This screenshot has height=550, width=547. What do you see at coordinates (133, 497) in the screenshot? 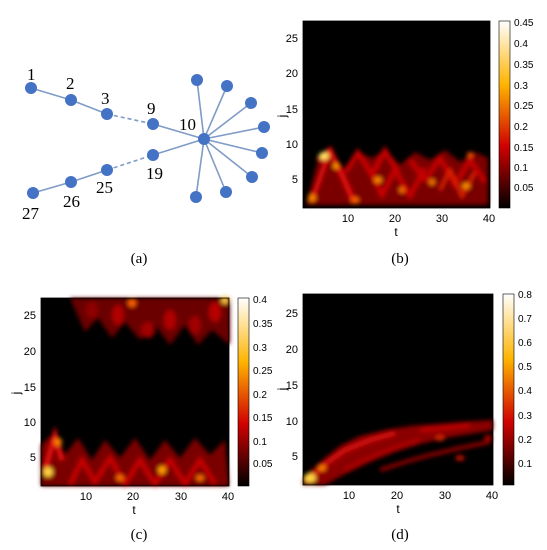
I see `heatmap-c-x-tick: 20` at bounding box center [133, 497].